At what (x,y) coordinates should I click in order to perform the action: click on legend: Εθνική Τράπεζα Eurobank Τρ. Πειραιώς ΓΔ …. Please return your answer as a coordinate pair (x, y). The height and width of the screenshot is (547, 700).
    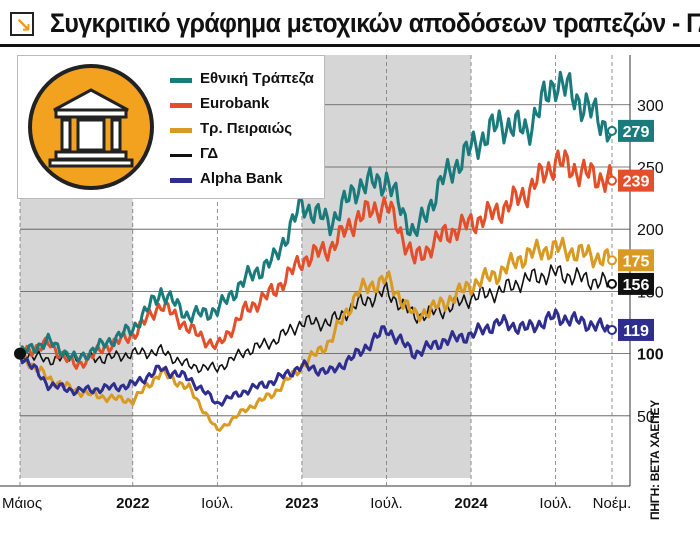
    Looking at the image, I should click on (171, 127).